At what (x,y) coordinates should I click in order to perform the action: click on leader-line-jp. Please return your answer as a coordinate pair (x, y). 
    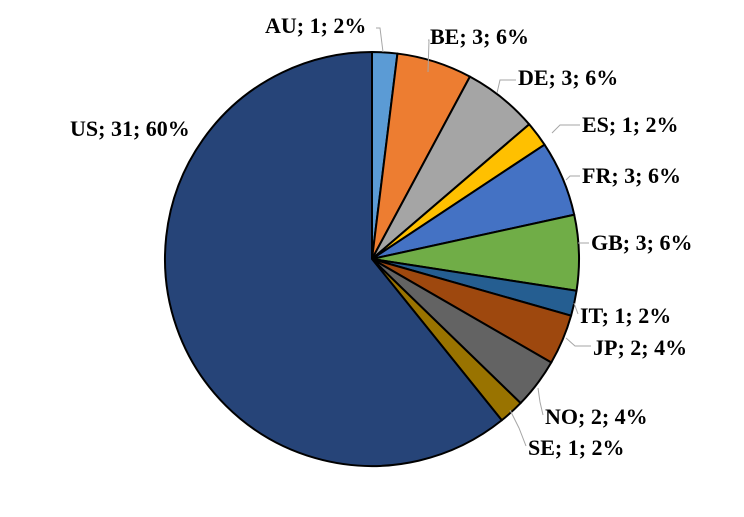
    Looking at the image, I should click on (578, 342).